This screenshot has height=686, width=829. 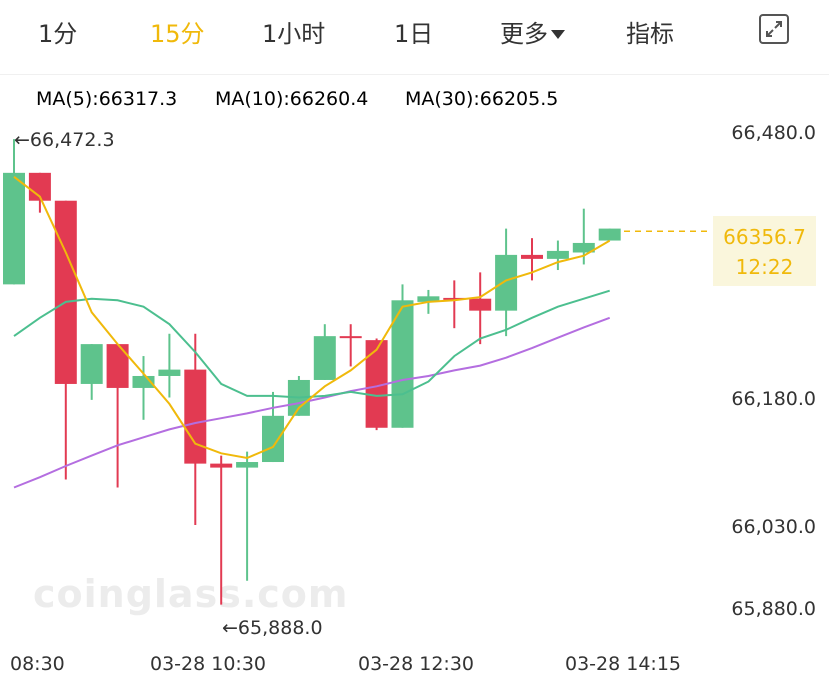 I want to click on tab-divider, so click(x=414, y=74).